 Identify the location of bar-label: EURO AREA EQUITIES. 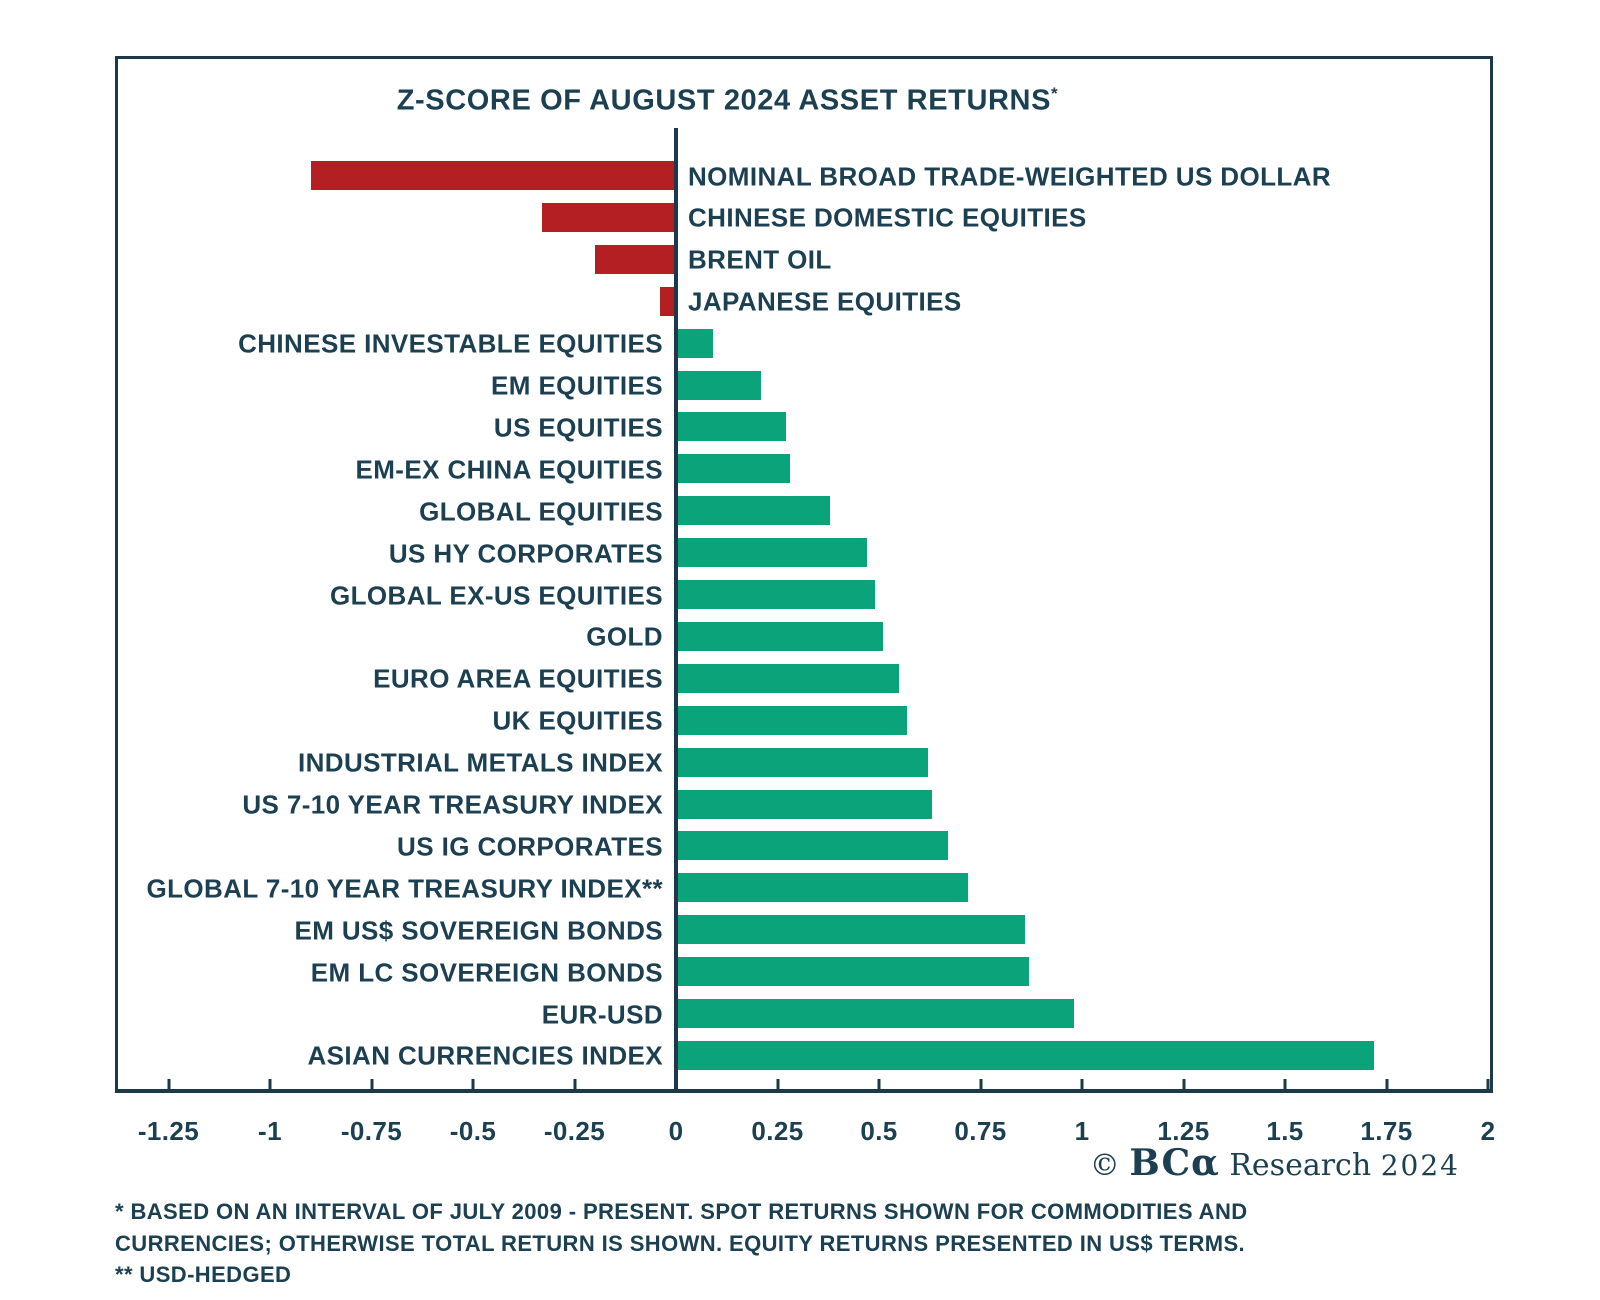
(518, 678).